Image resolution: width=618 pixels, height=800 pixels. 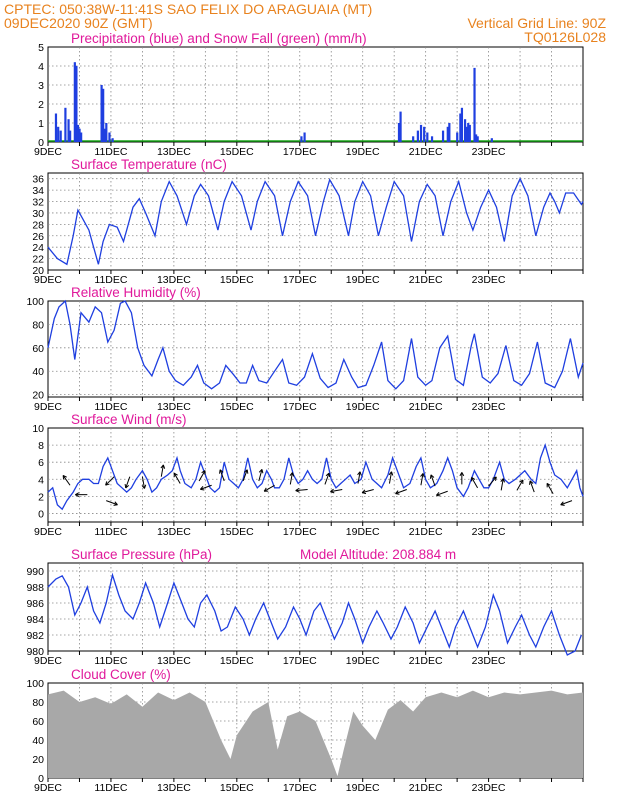 What do you see at coordinates (136, 292) in the screenshot?
I see `panel-title: Relative Humidity (%)` at bounding box center [136, 292].